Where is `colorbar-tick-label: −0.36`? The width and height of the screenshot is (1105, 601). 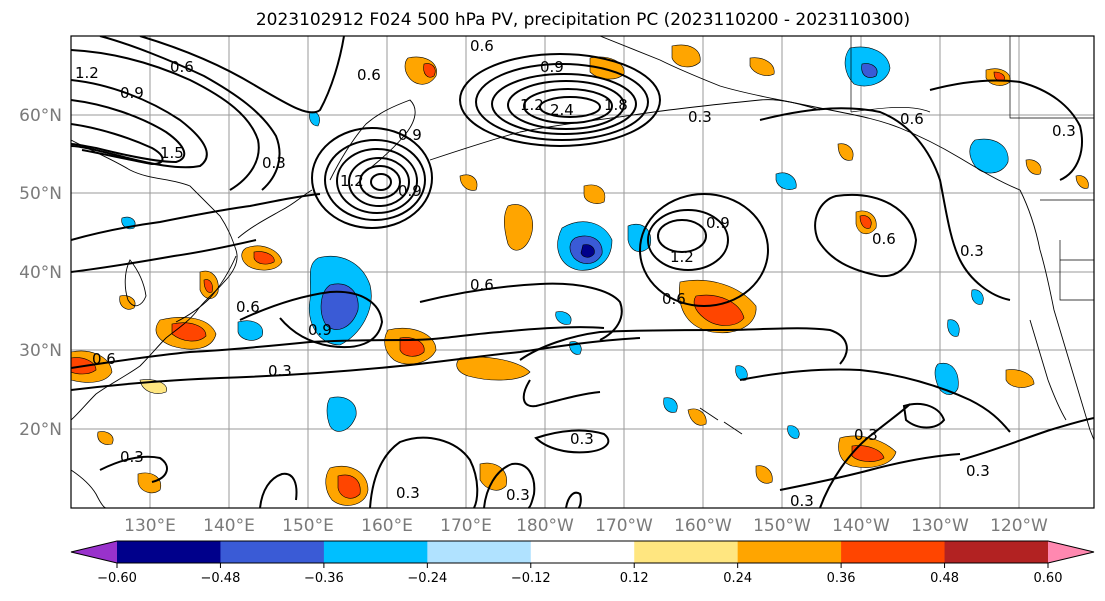 colorbar-tick-label: −0.36 is located at coordinates (324, 578).